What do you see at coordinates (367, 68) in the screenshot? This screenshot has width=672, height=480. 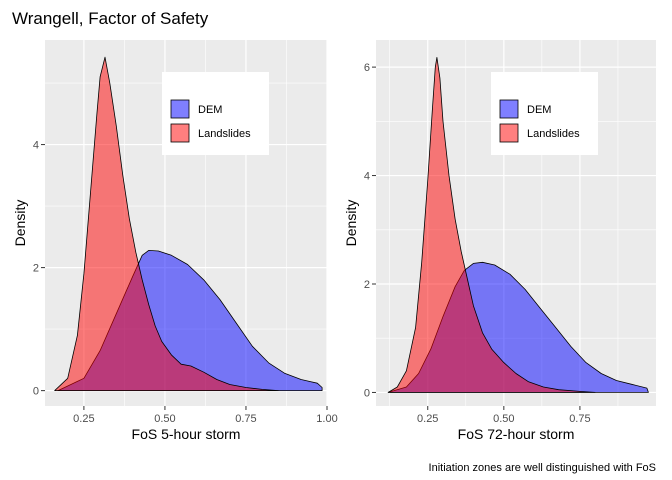 I see `y-tick-label: 6` at bounding box center [367, 68].